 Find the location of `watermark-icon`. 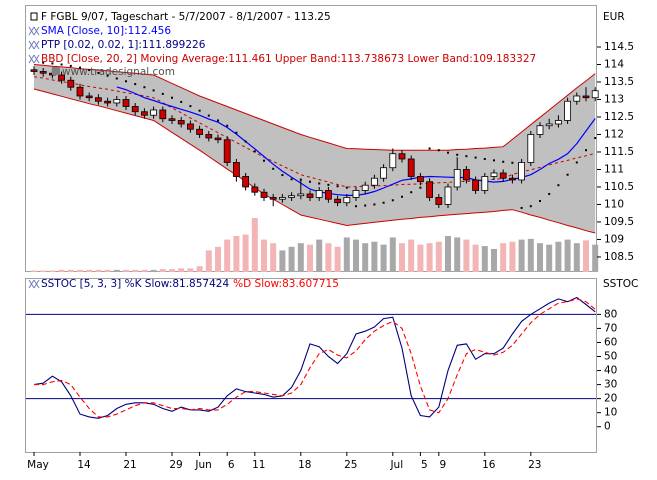

watermark-icon is located at coordinates (56, 71).